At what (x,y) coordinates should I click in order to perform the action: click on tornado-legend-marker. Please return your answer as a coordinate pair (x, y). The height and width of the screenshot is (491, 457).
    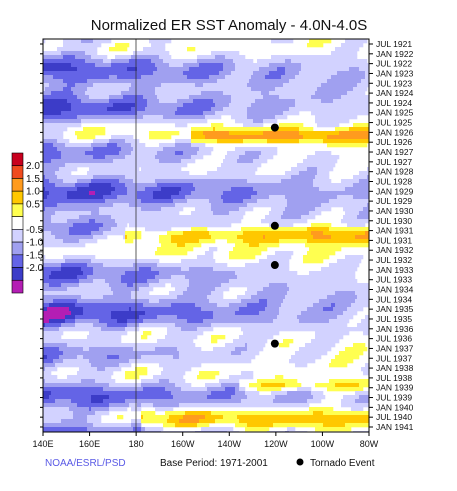
    Looking at the image, I should click on (300, 462).